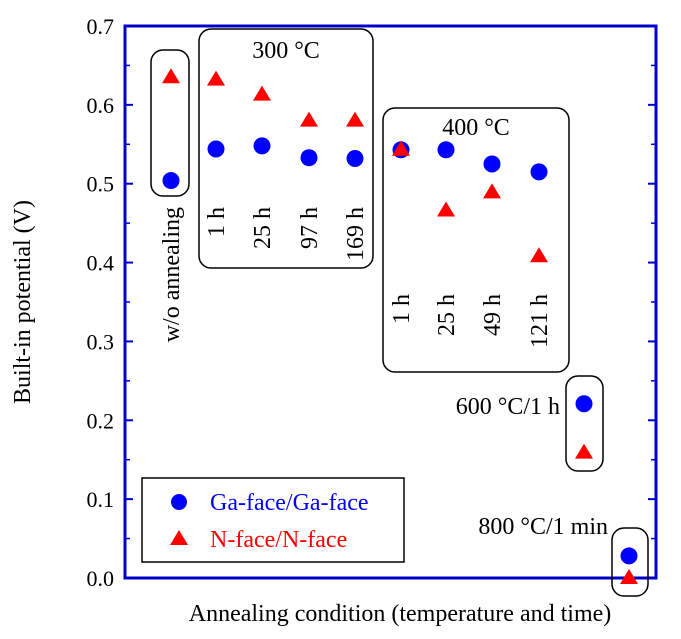  Describe the element at coordinates (476, 128) in the screenshot. I see `group-title-400c: 400 °C` at that location.